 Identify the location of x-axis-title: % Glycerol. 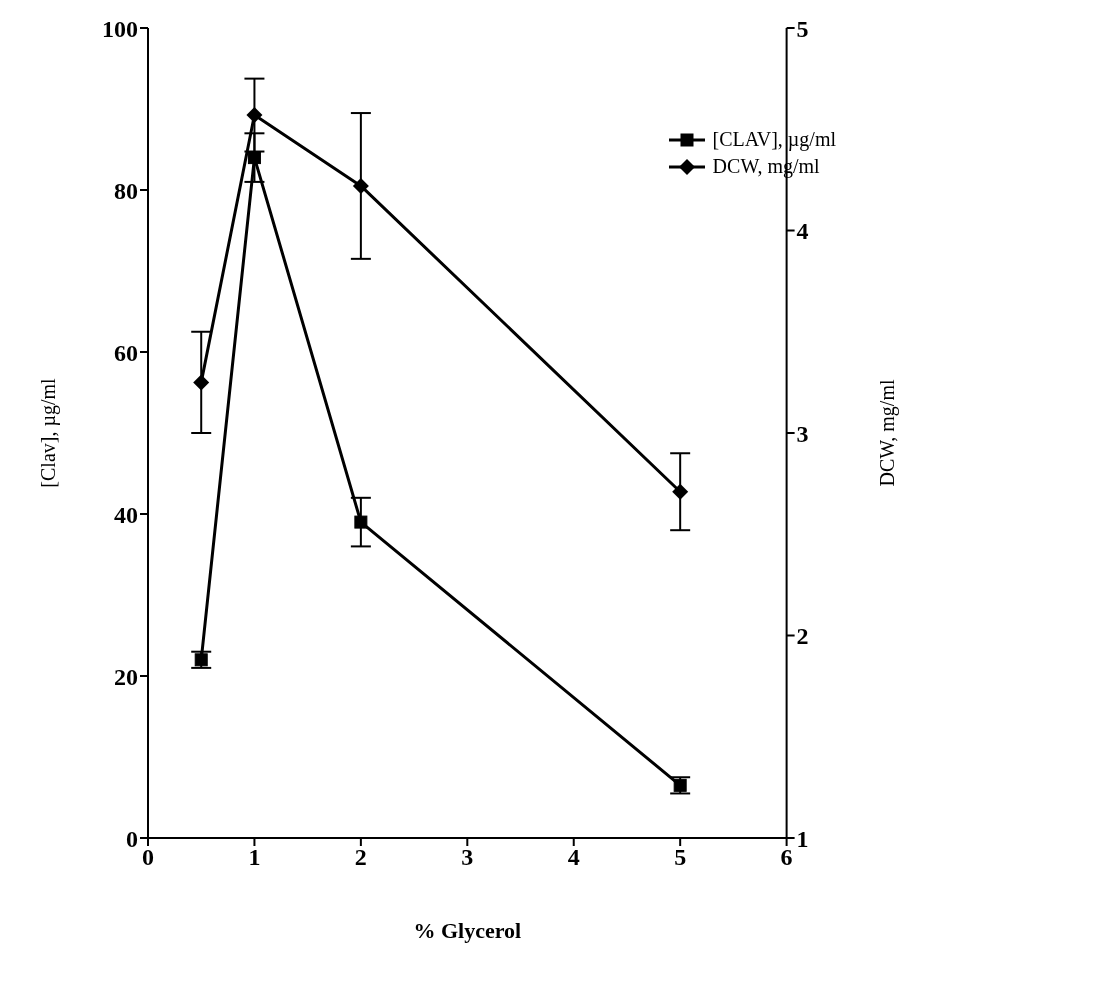
(467, 930).